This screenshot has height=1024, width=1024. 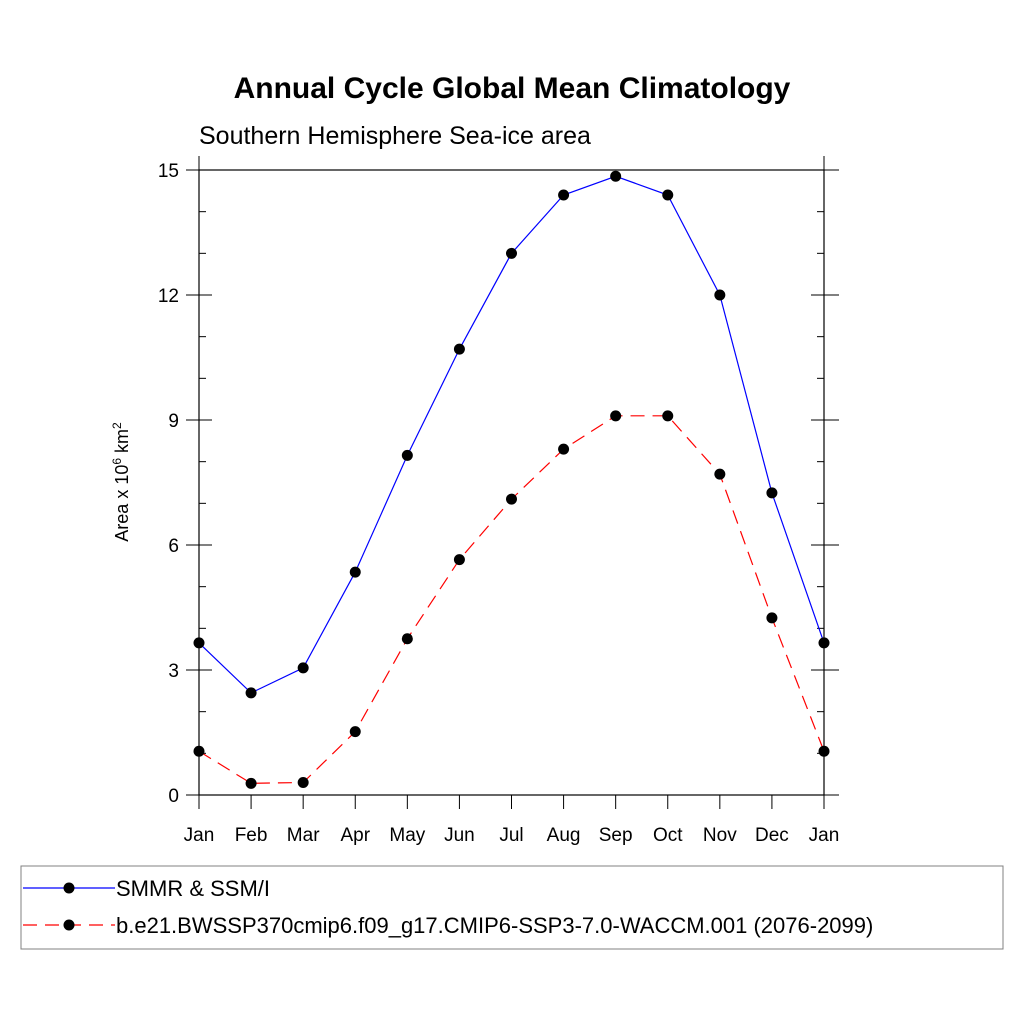 What do you see at coordinates (173, 796) in the screenshot?
I see `y-tick-label: 0` at bounding box center [173, 796].